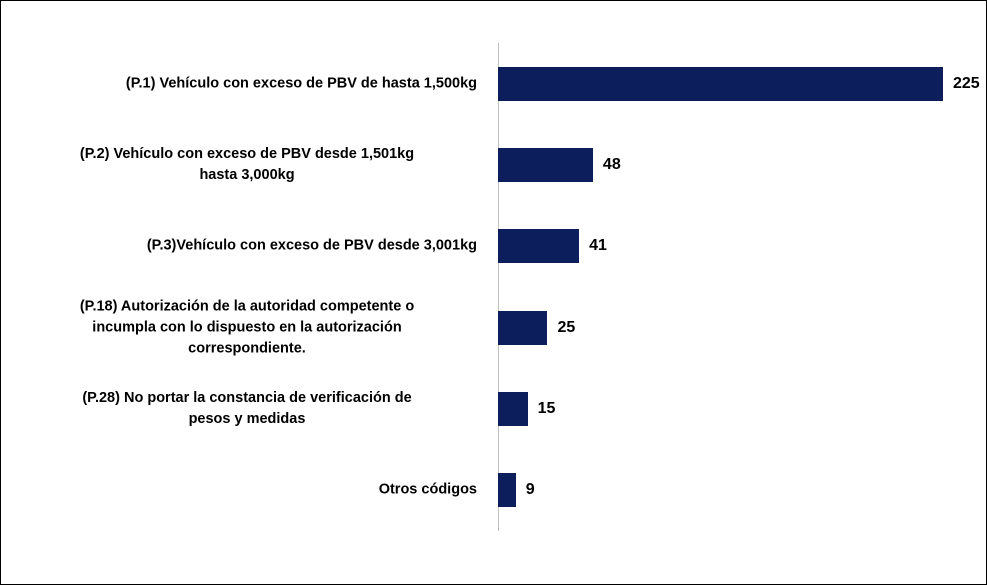  I want to click on value-label: 48, so click(611, 164).